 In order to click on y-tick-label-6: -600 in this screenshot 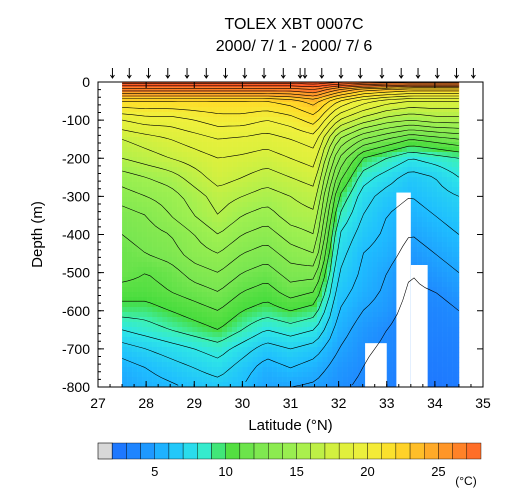, I will do `click(76, 311)`.